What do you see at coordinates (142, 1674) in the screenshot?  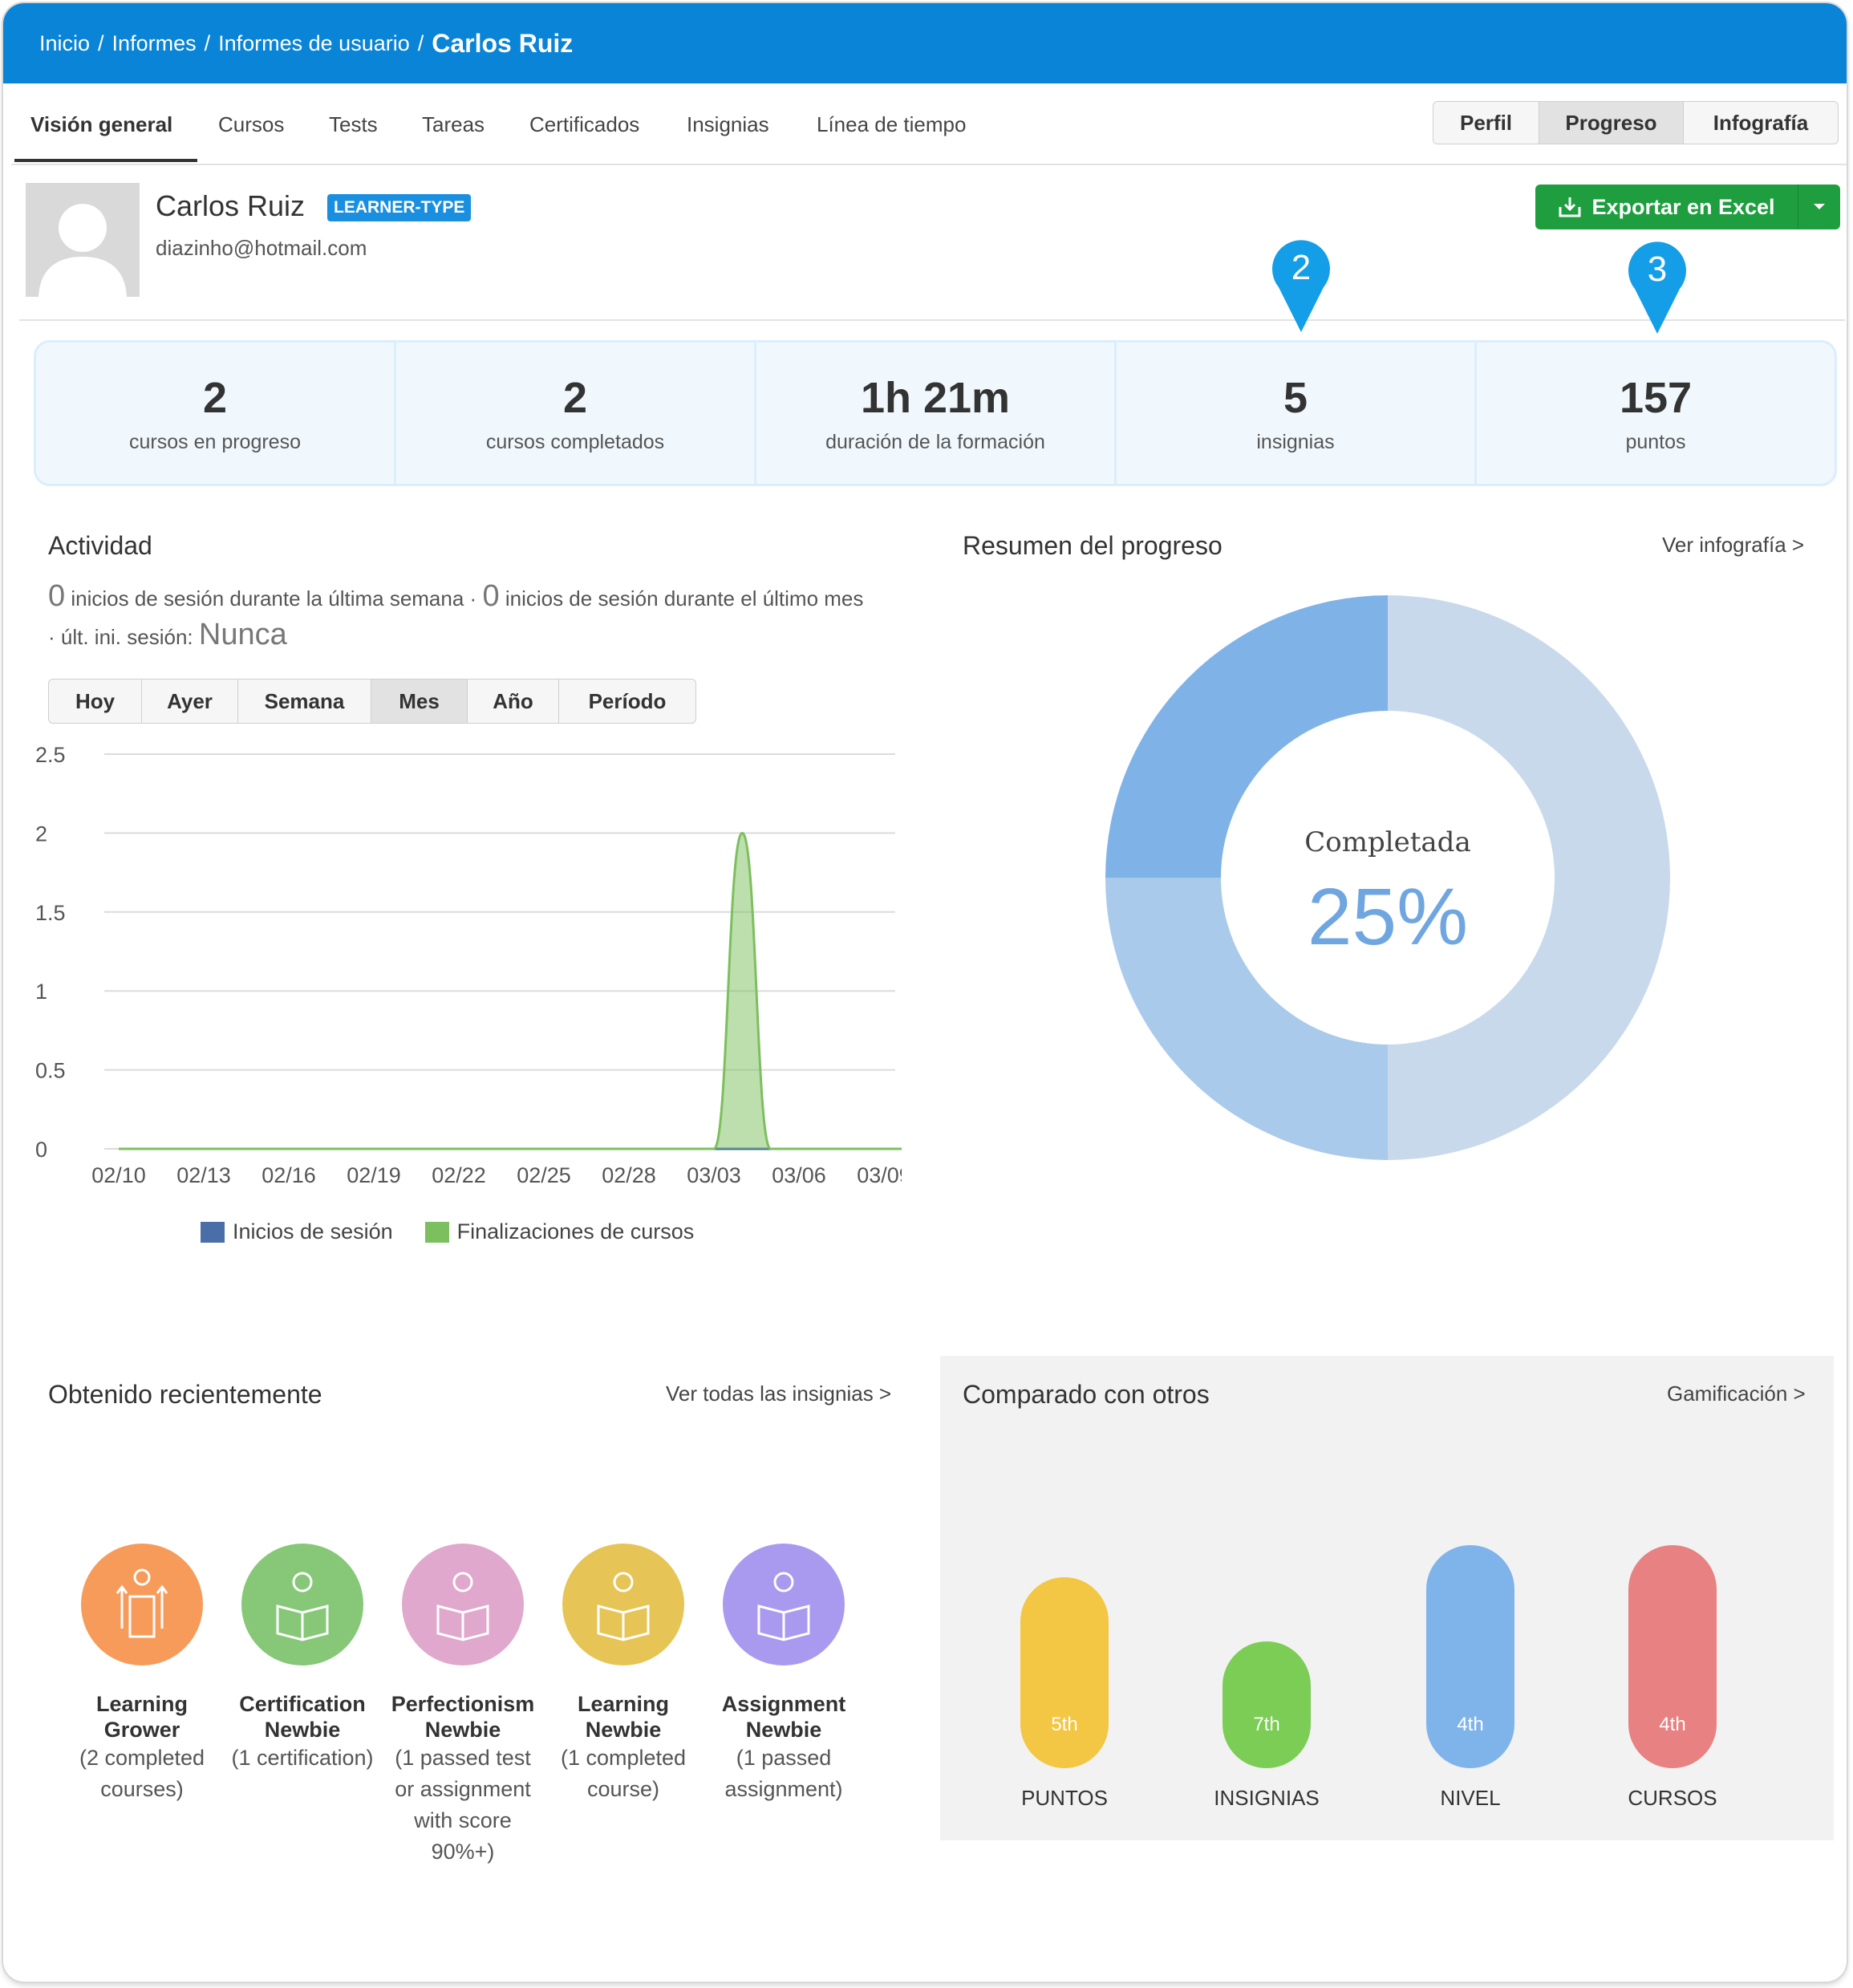 I see `badge-learning-grower: Learning Grower (2 completed courses)` at bounding box center [142, 1674].